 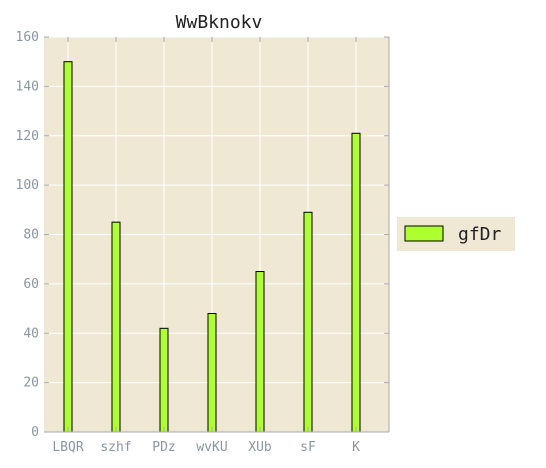 What do you see at coordinates (27, 185) in the screenshot?
I see `y-tick-label: 100` at bounding box center [27, 185].